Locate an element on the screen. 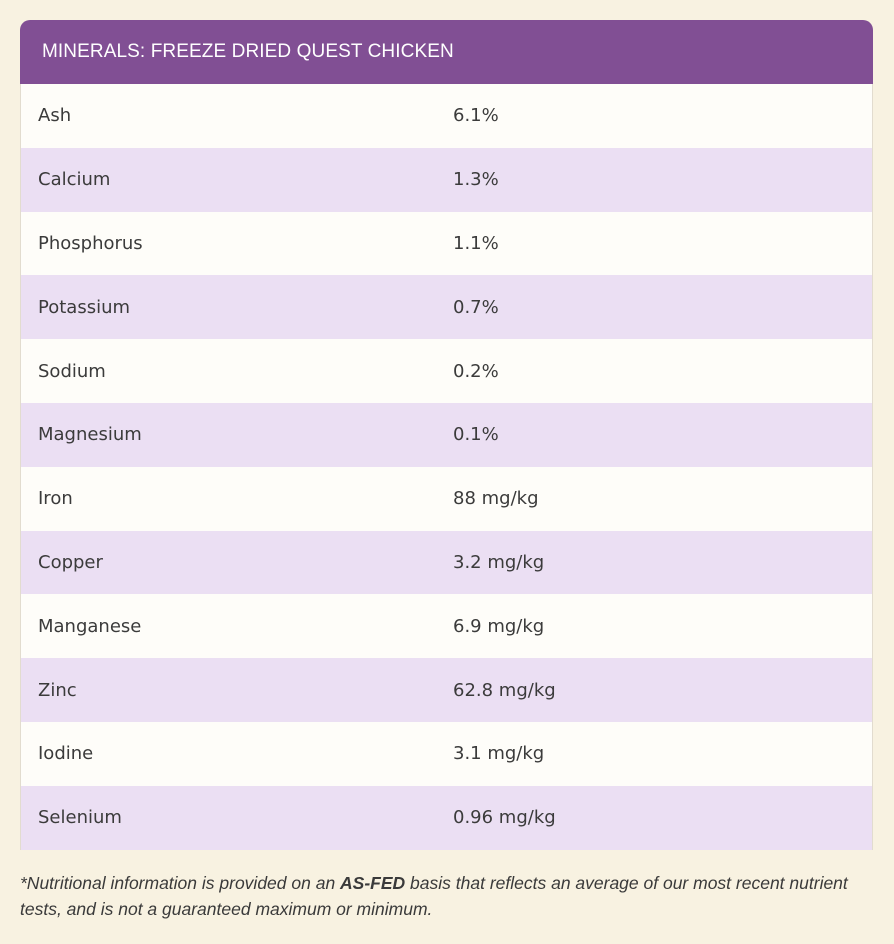  mineral-name: Iron is located at coordinates (55, 499).